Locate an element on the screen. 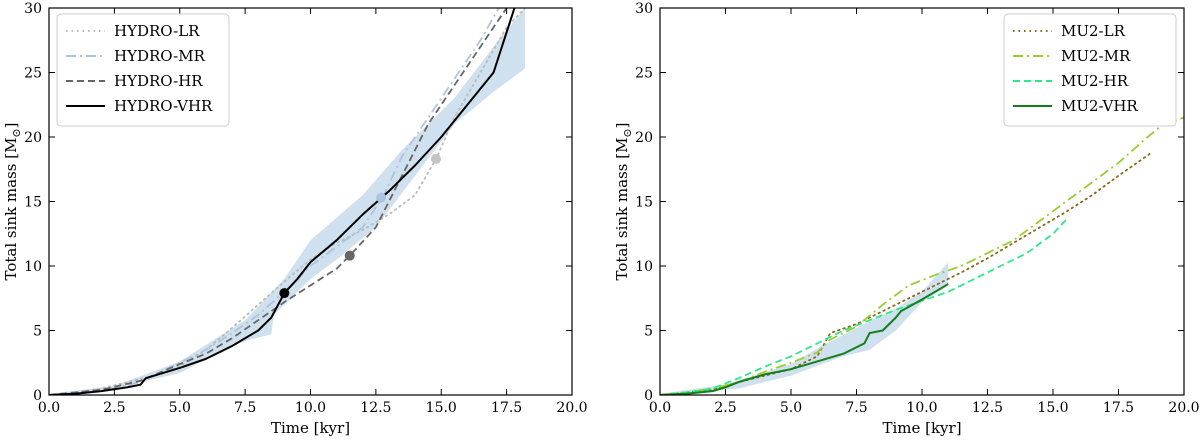 This screenshot has width=1200, height=442. series-marker-hydro-lr is located at coordinates (436, 158).